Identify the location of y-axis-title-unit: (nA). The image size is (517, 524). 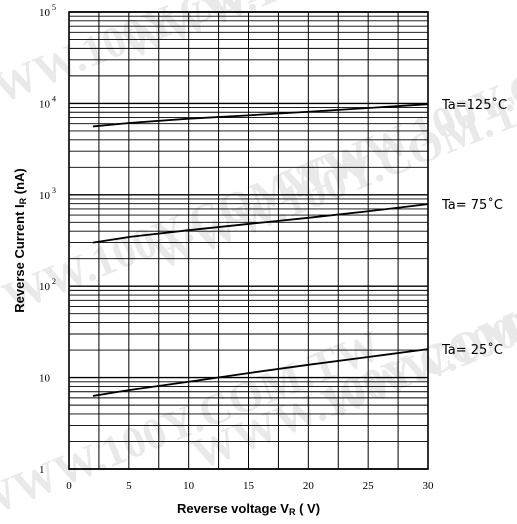
(19, 183).